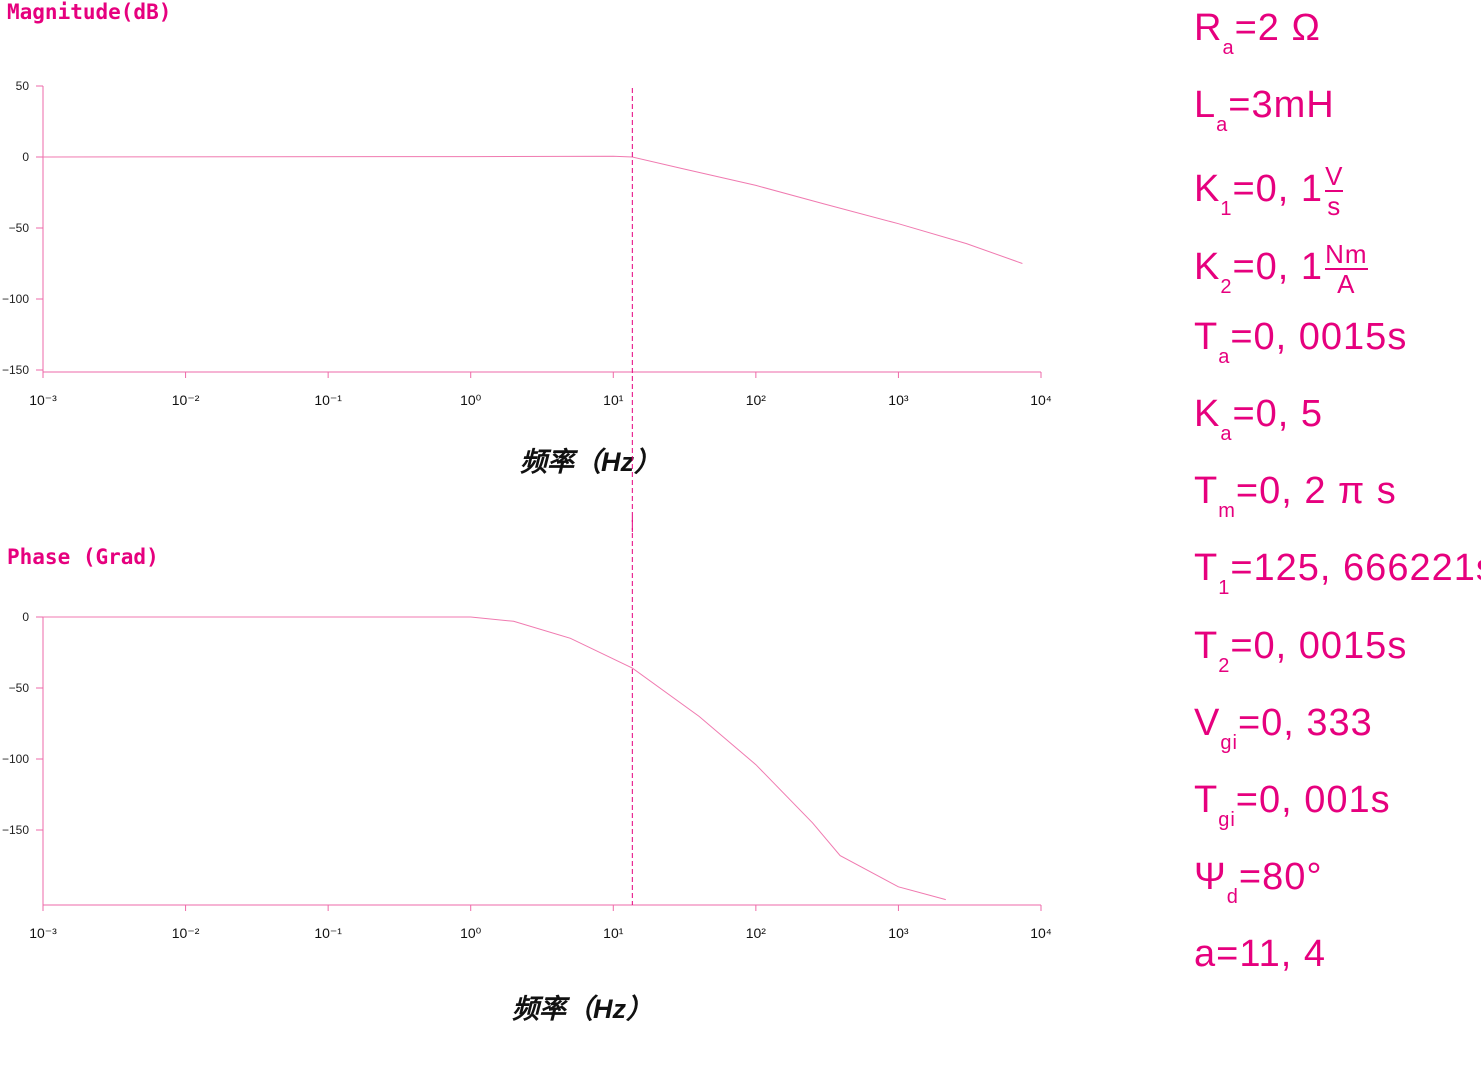 The image size is (1481, 1087). I want to click on parameter-item: T1=125, 666221s, so click(1337, 578).